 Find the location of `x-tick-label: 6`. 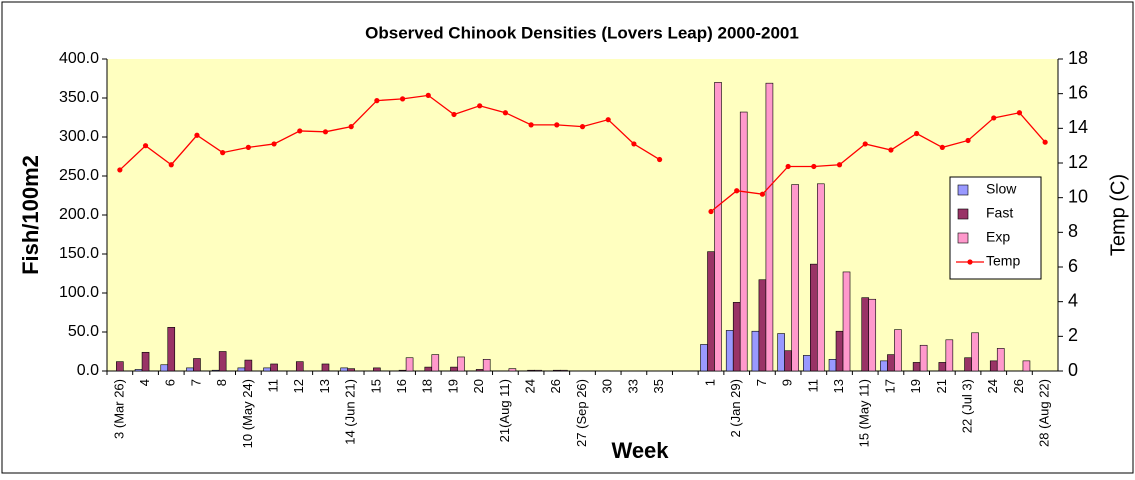

x-tick-label: 6 is located at coordinates (170, 382).